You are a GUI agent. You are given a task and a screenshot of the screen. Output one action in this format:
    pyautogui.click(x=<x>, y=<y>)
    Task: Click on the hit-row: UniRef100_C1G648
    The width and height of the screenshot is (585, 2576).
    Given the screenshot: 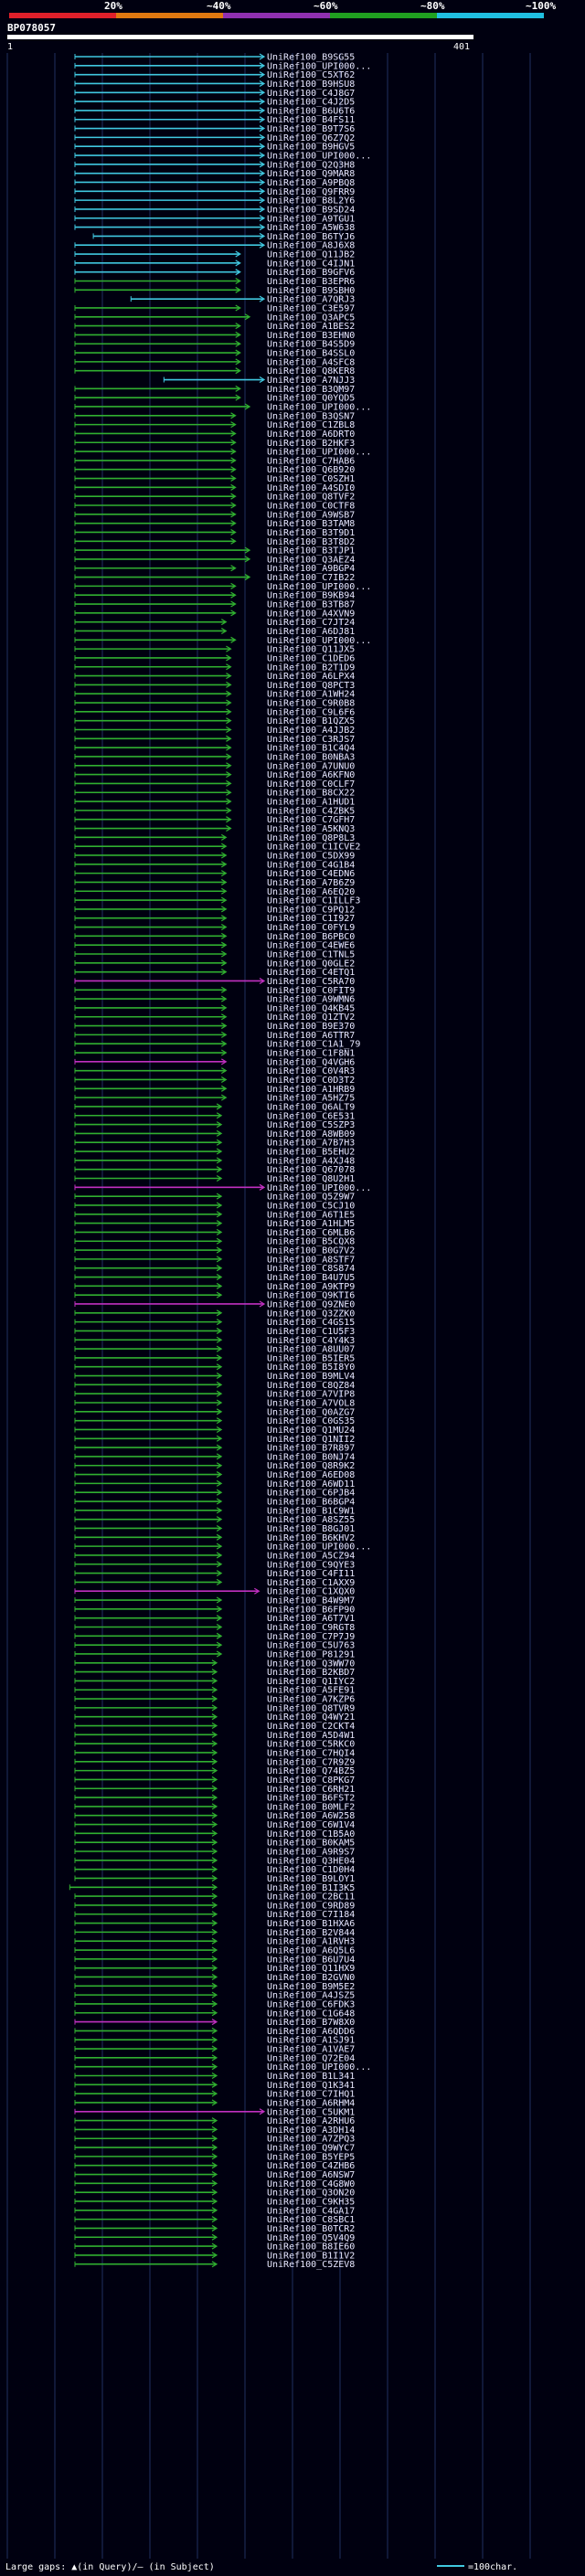 What is the action you would take?
    pyautogui.click(x=215, y=2014)
    